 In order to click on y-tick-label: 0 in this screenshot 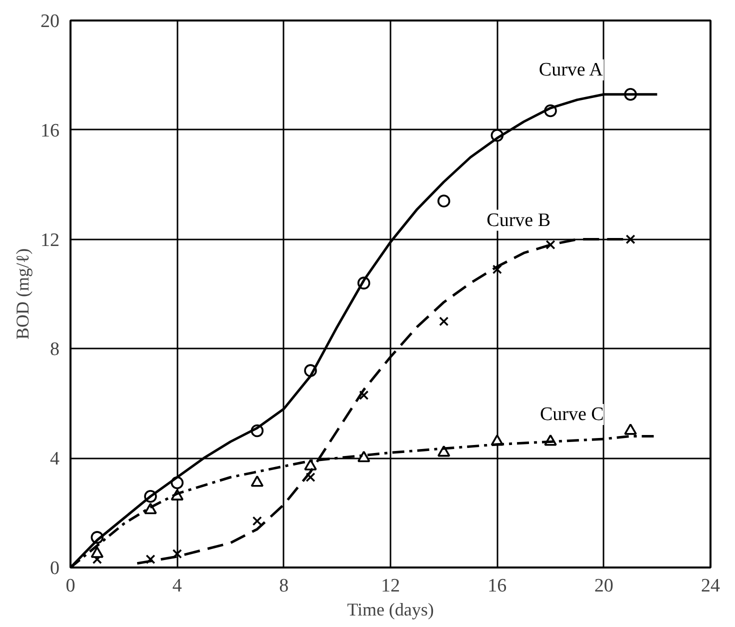, I will do `click(55, 568)`.